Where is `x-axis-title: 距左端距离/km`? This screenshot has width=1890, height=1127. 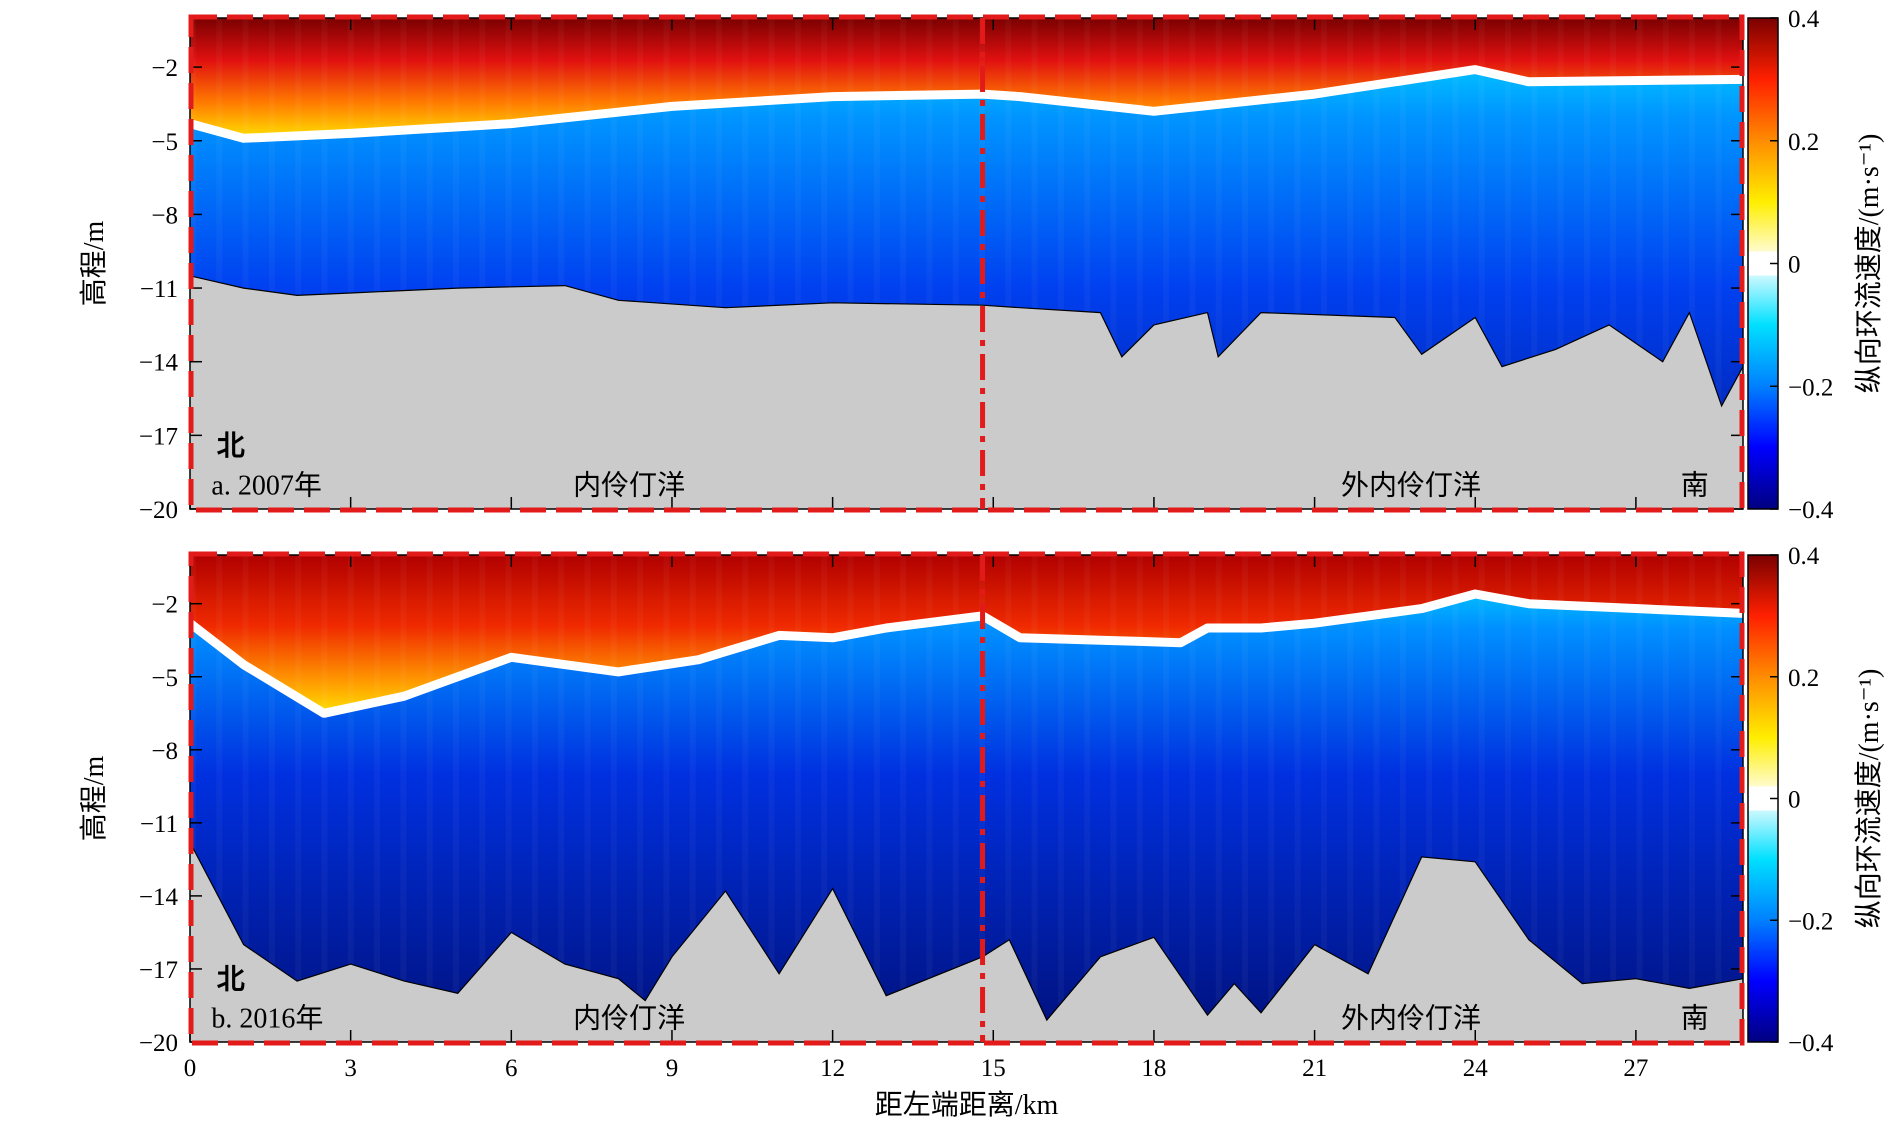
x-axis-title: 距左端距离/km is located at coordinates (967, 1105).